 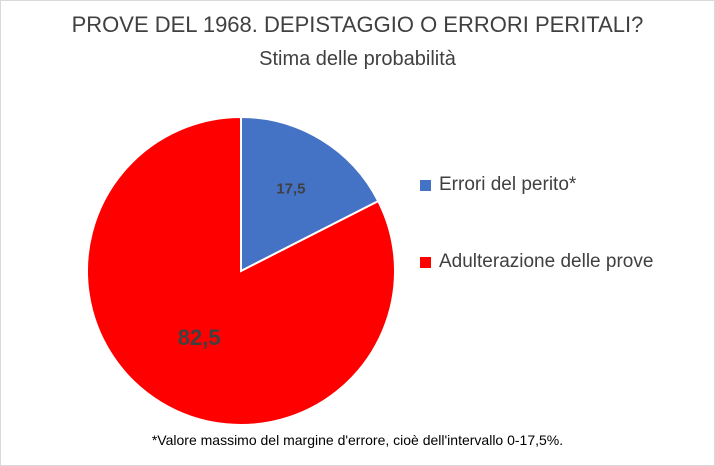 What do you see at coordinates (290, 189) in the screenshot?
I see `data-label-0: 17,5` at bounding box center [290, 189].